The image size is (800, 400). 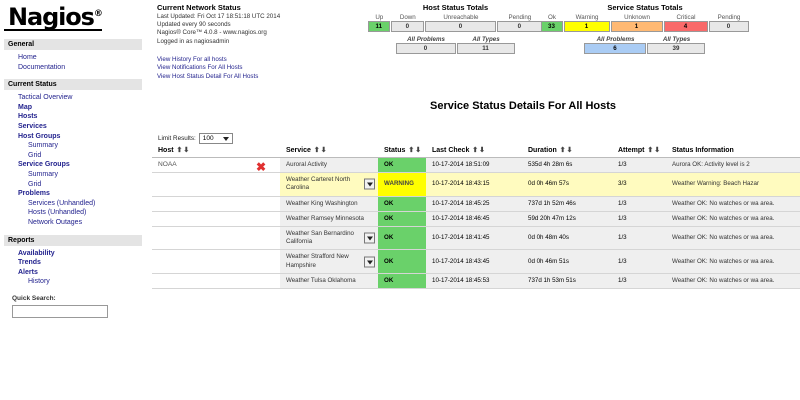 I want to click on service-header-ok: Ok, so click(x=552, y=17).